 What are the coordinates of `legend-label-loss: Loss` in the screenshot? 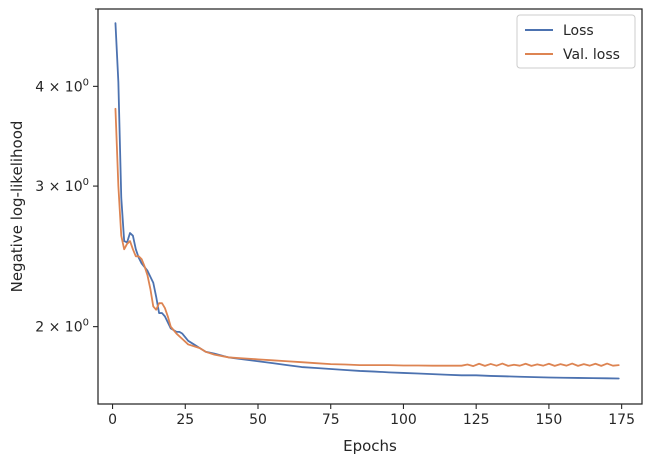 It's located at (578, 31).